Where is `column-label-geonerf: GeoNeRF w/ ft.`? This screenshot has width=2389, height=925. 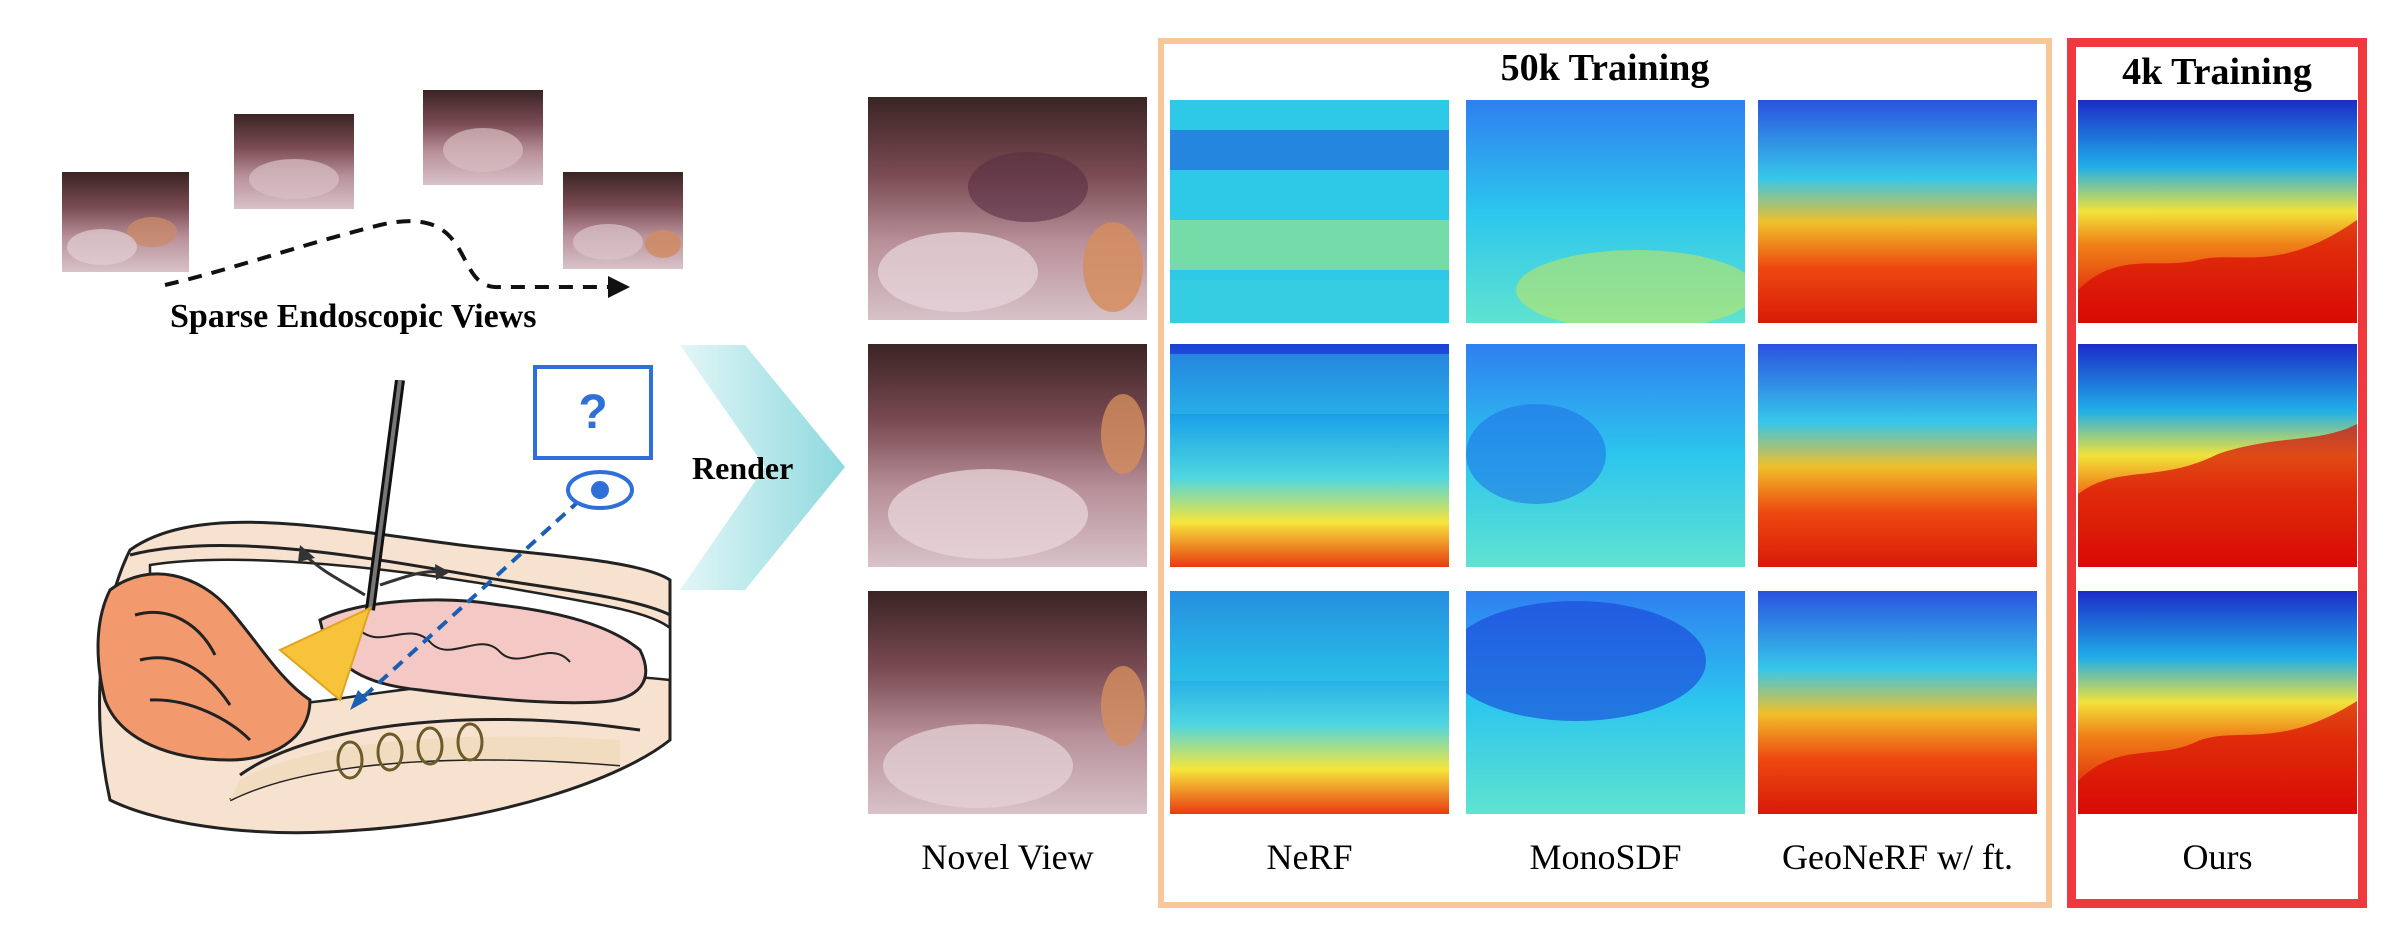
column-label-geonerf: GeoNeRF w/ ft. is located at coordinates (1897, 857).